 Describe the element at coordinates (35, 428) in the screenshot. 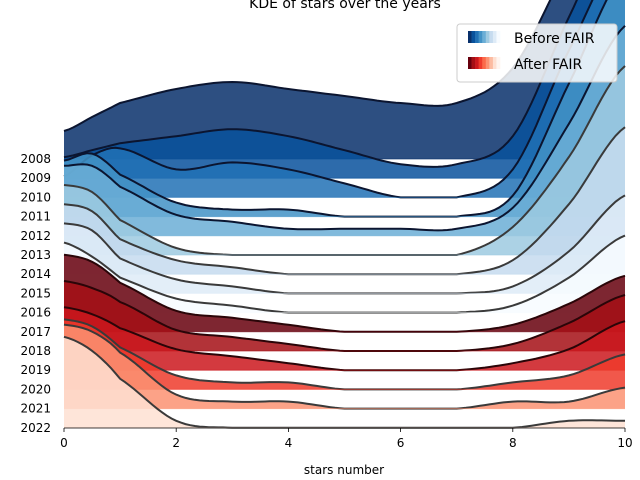

I see `y-tick-label-2022: 2022` at that location.